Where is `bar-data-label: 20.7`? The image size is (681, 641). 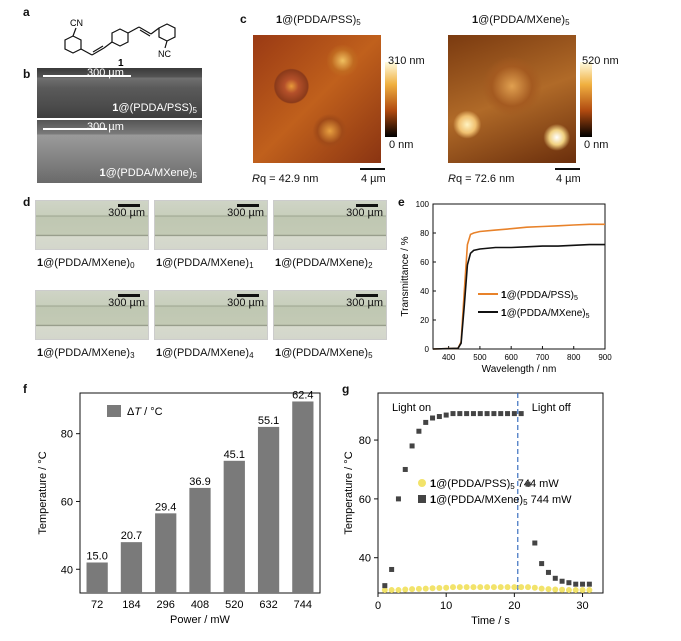
bar-data-label: 20.7 is located at coordinates (131, 536).